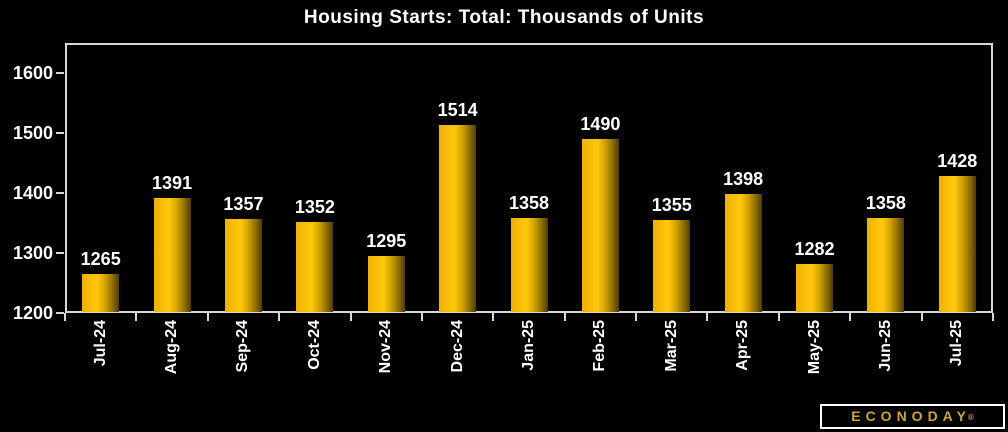 The width and height of the screenshot is (1008, 432). I want to click on bar-value-label: 1352, so click(314, 206).